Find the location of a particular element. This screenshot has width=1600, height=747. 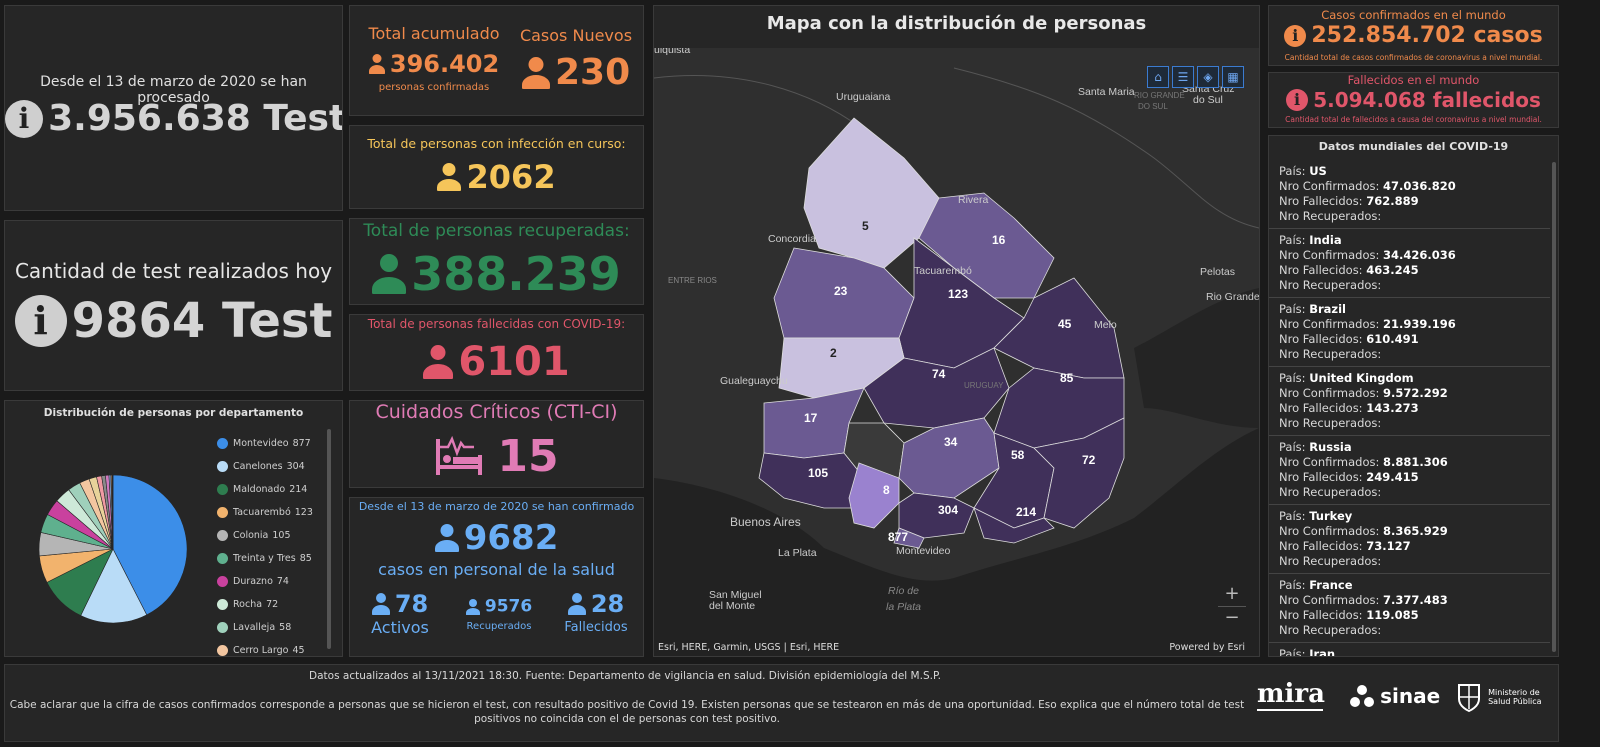

legend-item: Colonia 105 is located at coordinates (254, 536).